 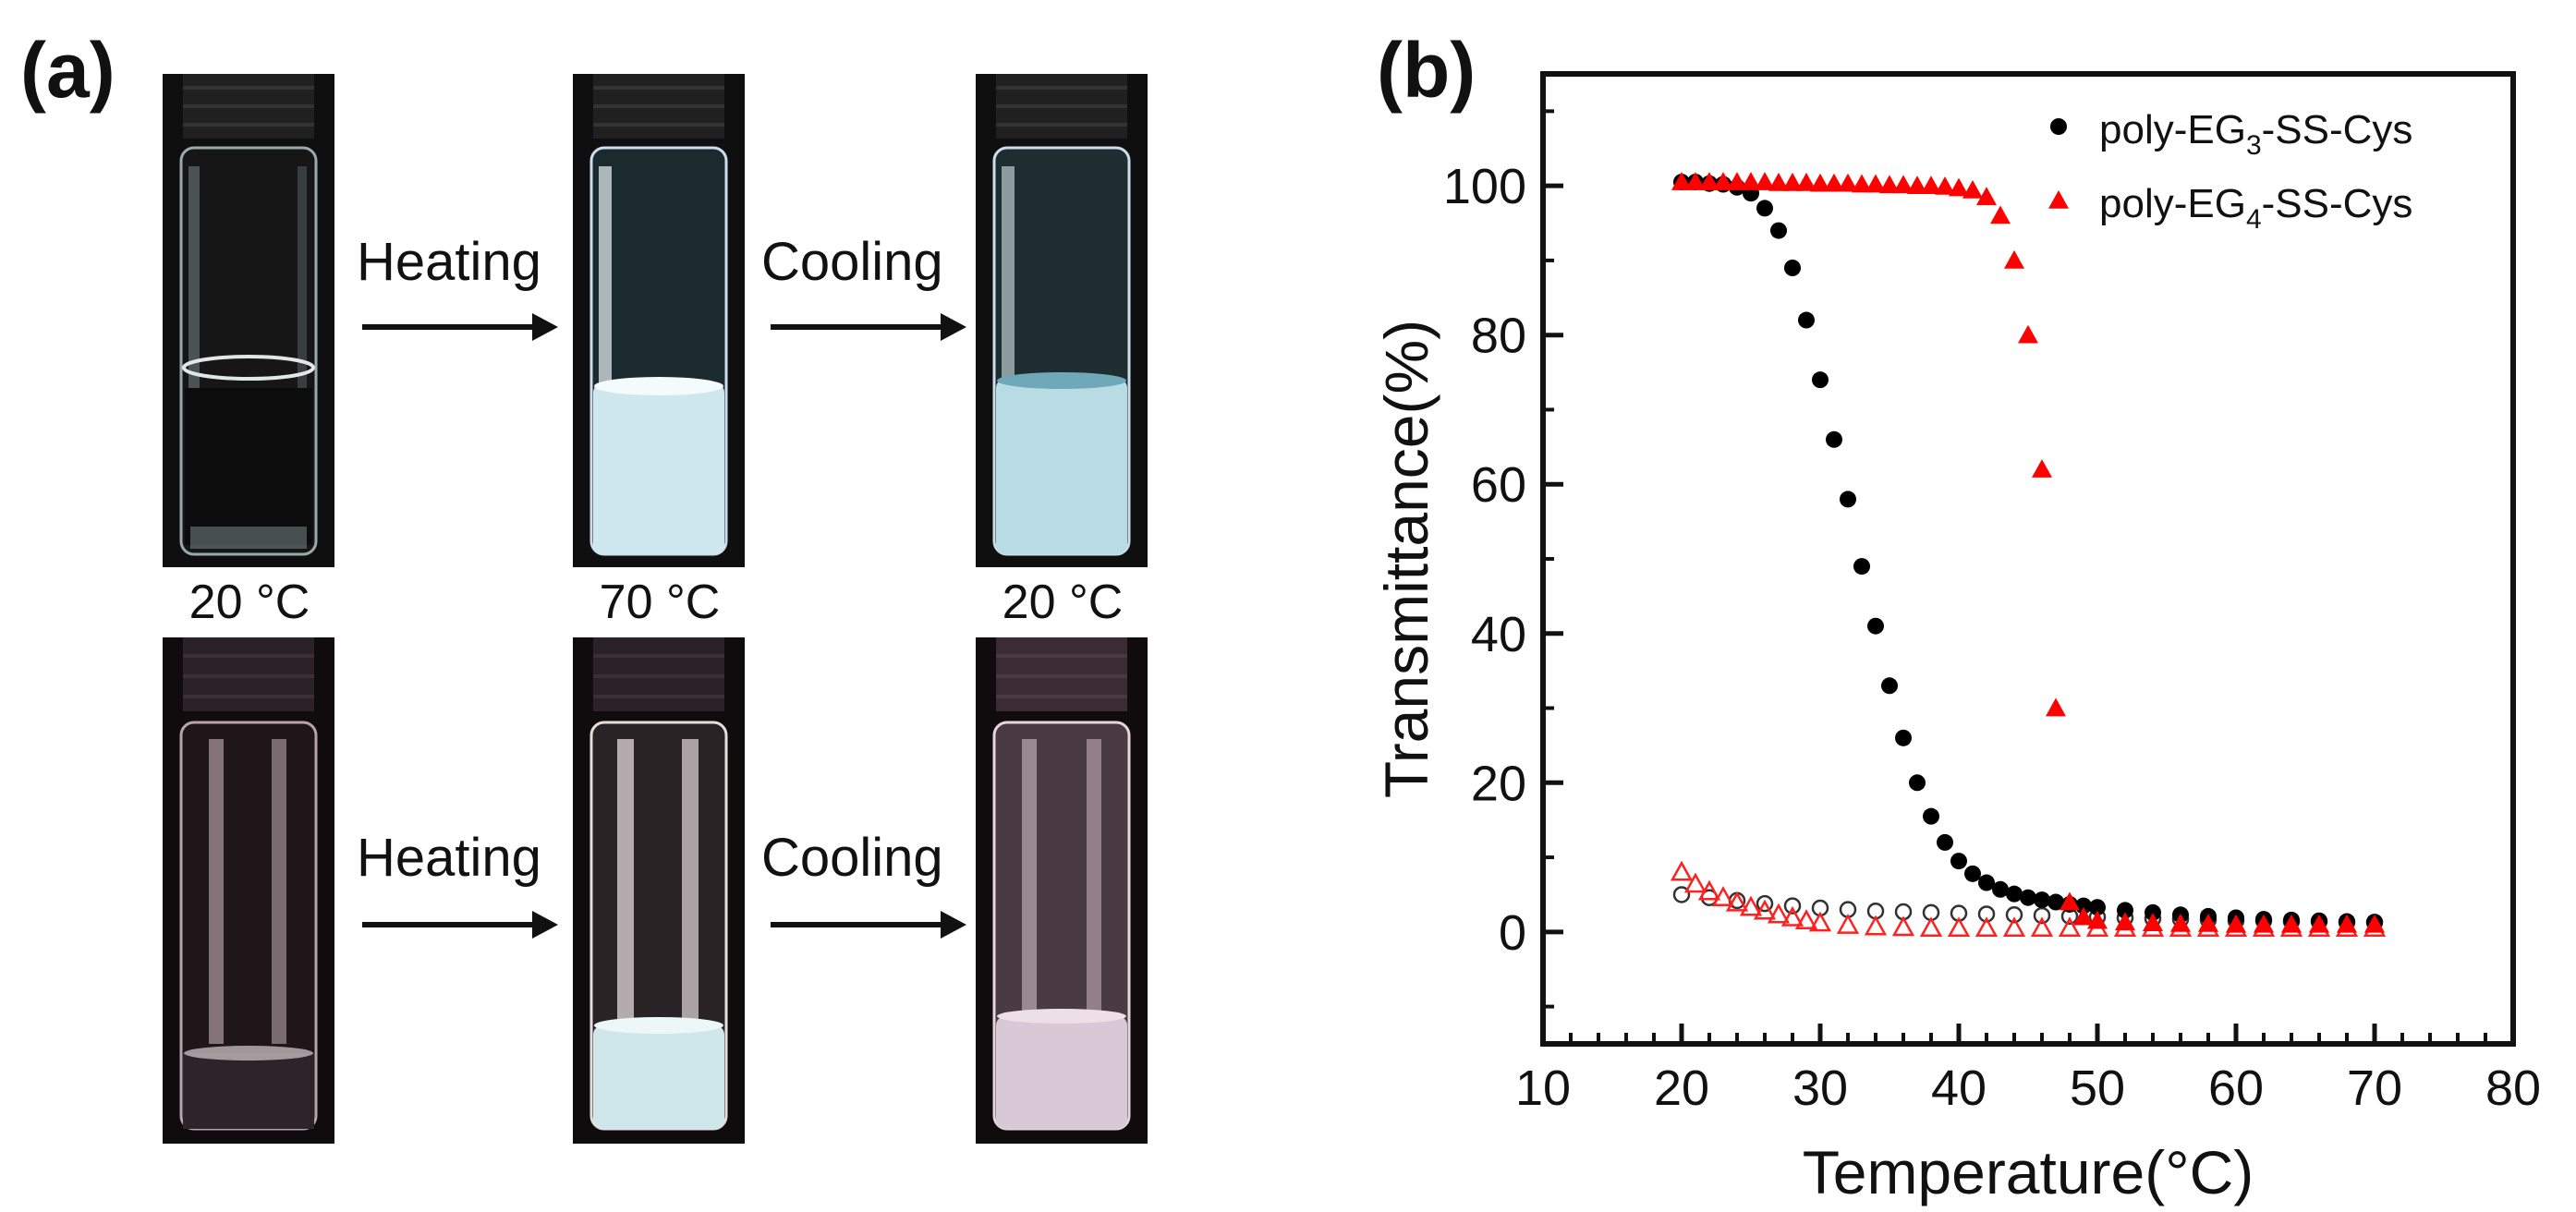 I want to click on x-tick-label: 10, so click(x=1543, y=1088).